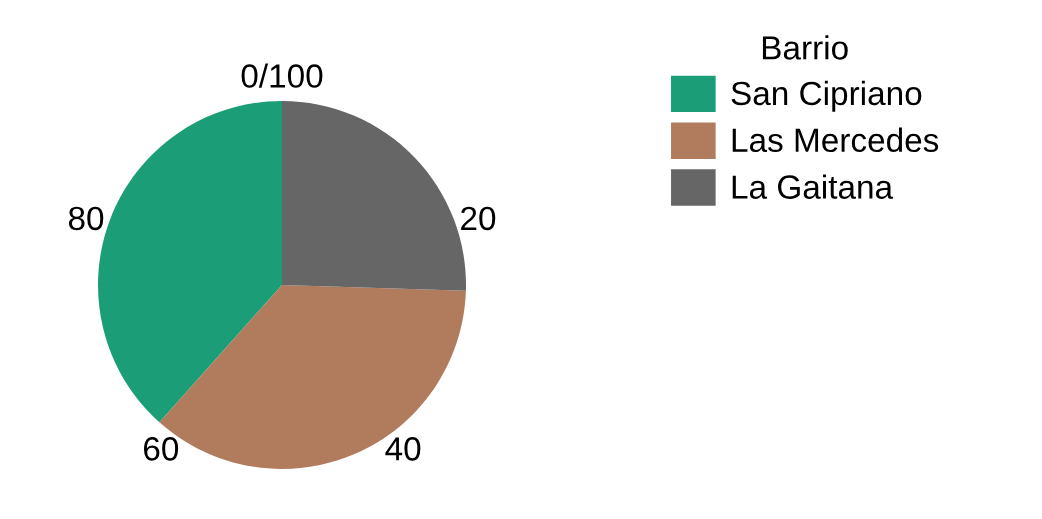 This screenshot has height=519, width=1042. What do you see at coordinates (835, 140) in the screenshot?
I see `legend-label: Las Mercedes` at bounding box center [835, 140].